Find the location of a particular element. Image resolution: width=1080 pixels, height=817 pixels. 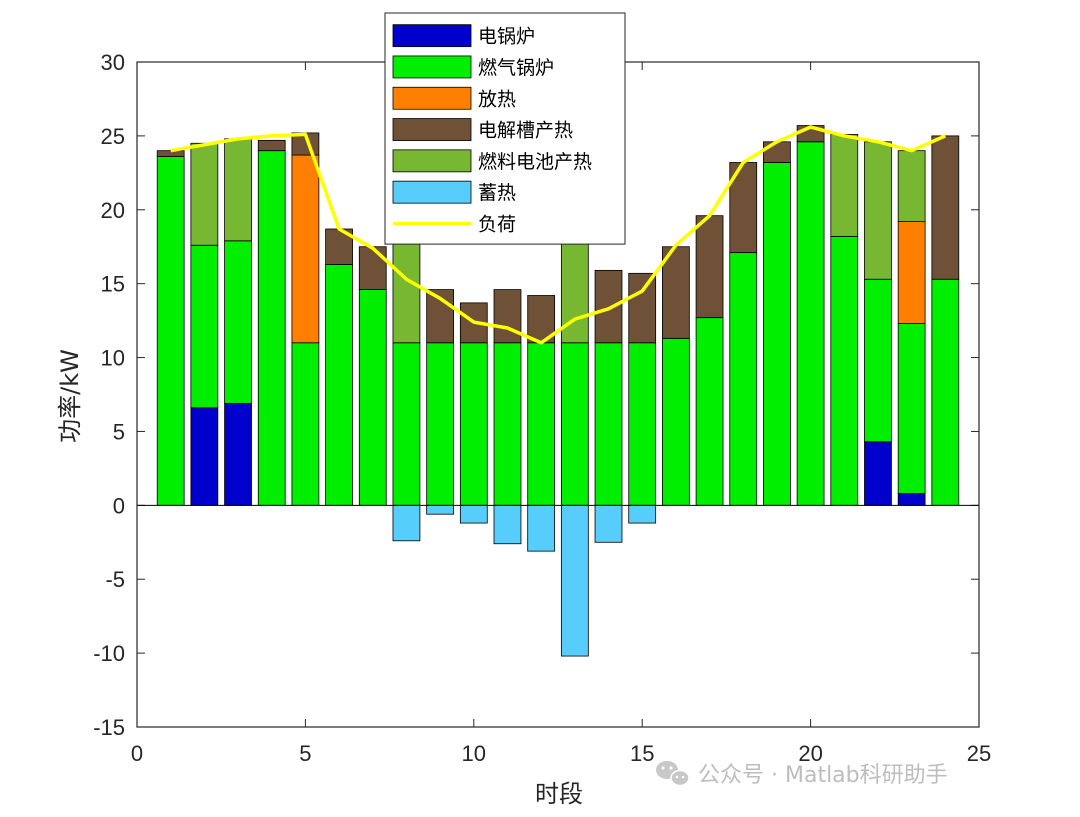

x-tick-label: 25 is located at coordinates (979, 753).